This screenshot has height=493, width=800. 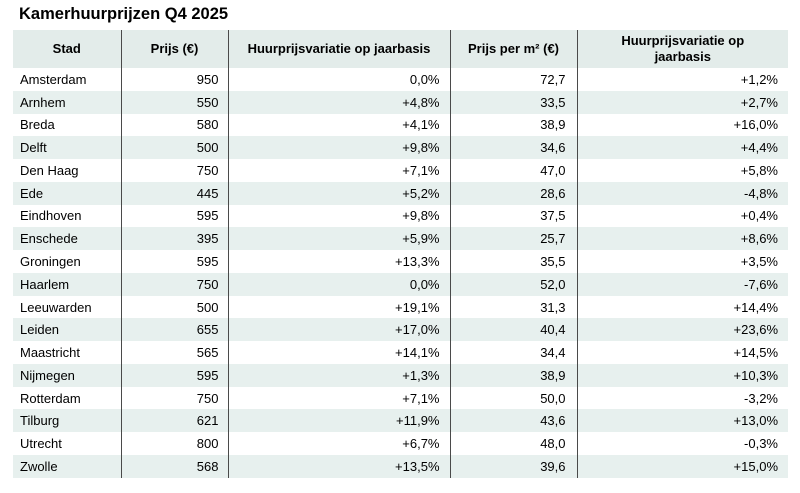 What do you see at coordinates (50, 353) in the screenshot?
I see `cell-stad: Maastricht` at bounding box center [50, 353].